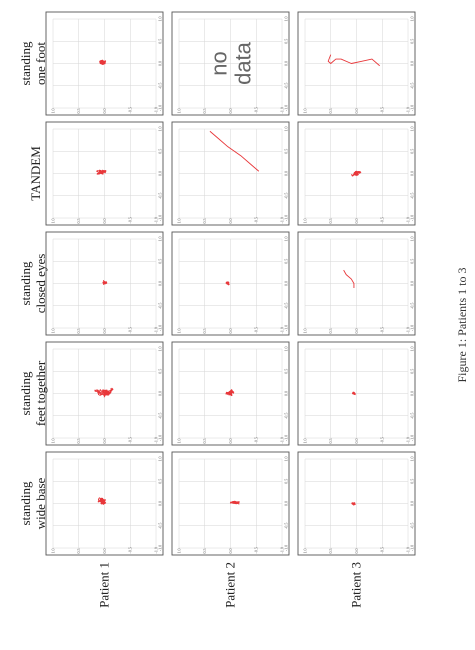  What do you see at coordinates (104, 585) in the screenshot?
I see `patient-label: Patient 1` at bounding box center [104, 585].